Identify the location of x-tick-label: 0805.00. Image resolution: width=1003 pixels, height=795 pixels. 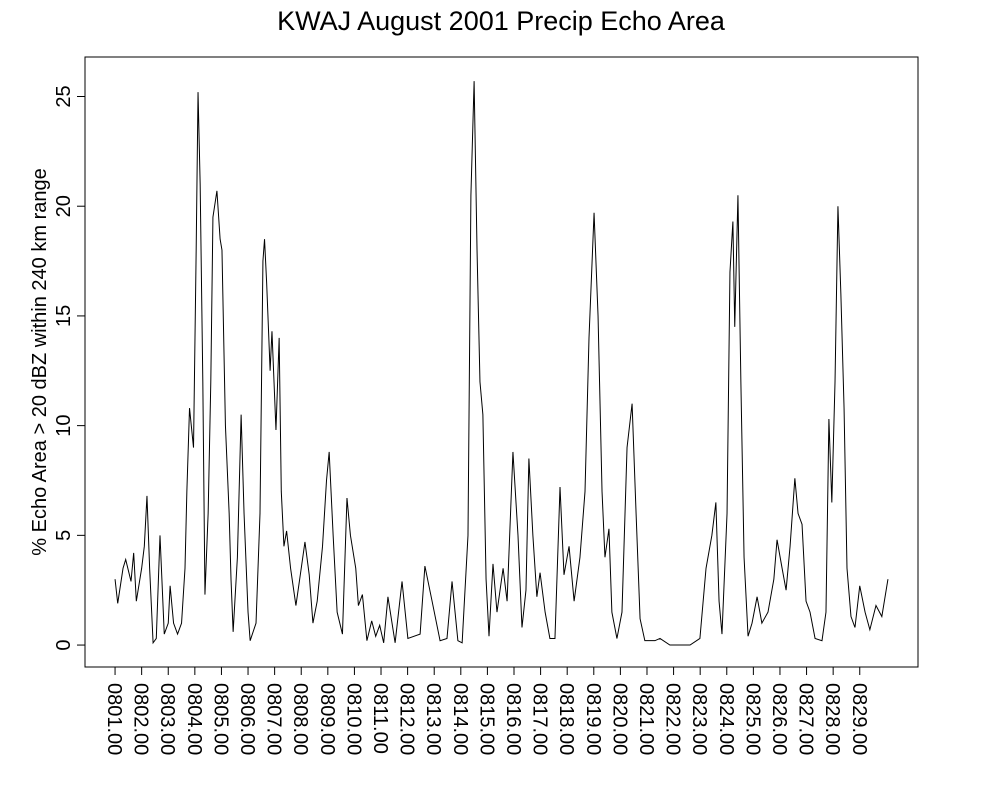
(220, 719).